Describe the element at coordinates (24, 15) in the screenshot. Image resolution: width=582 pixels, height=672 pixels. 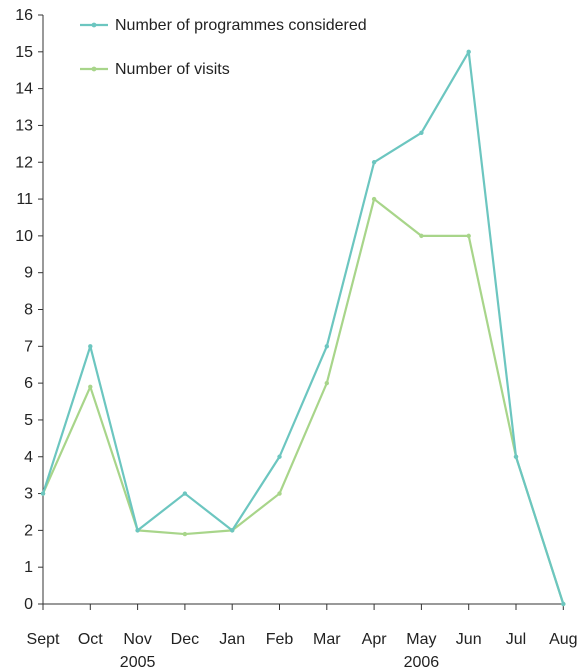
I see `y-tick-label: 16` at that location.